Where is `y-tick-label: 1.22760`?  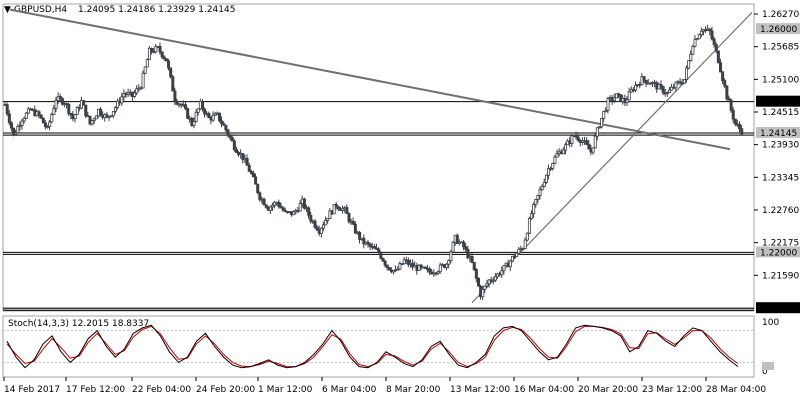
y-tick-label: 1.22760 is located at coordinates (780, 211).